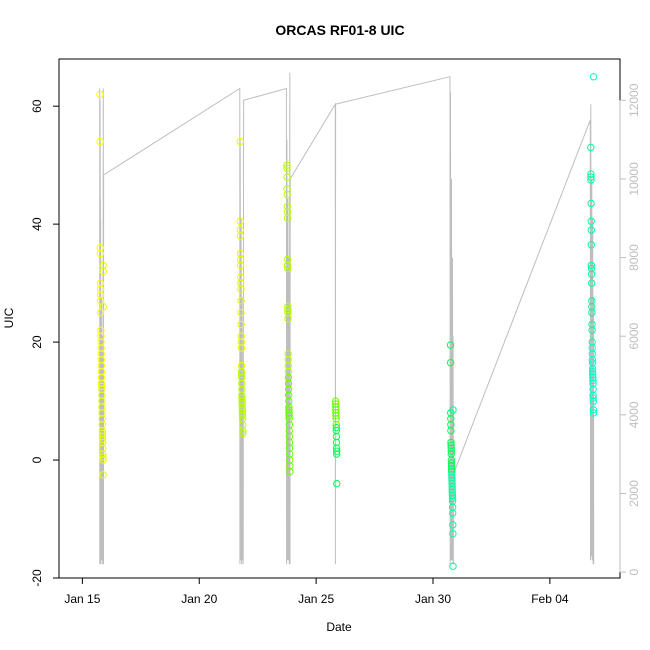 The height and width of the screenshot is (650, 650). I want to click on y-axis-left: -20 0 20 40 60, so click(44, 343).